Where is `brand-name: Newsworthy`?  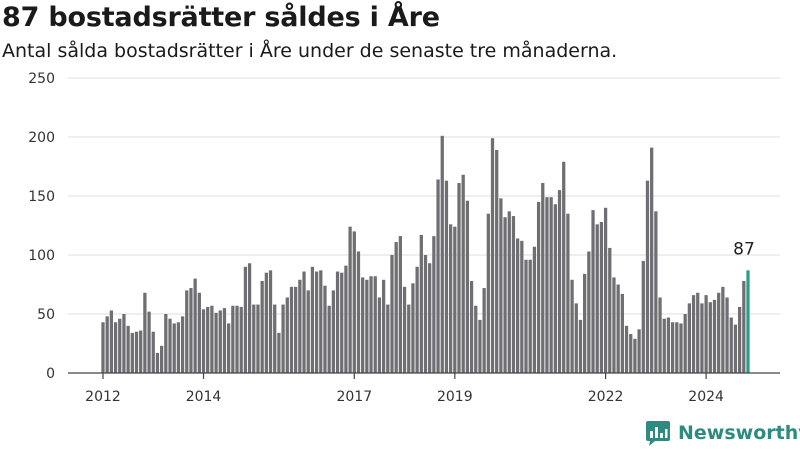 brand-name: Newsworthy is located at coordinates (739, 433).